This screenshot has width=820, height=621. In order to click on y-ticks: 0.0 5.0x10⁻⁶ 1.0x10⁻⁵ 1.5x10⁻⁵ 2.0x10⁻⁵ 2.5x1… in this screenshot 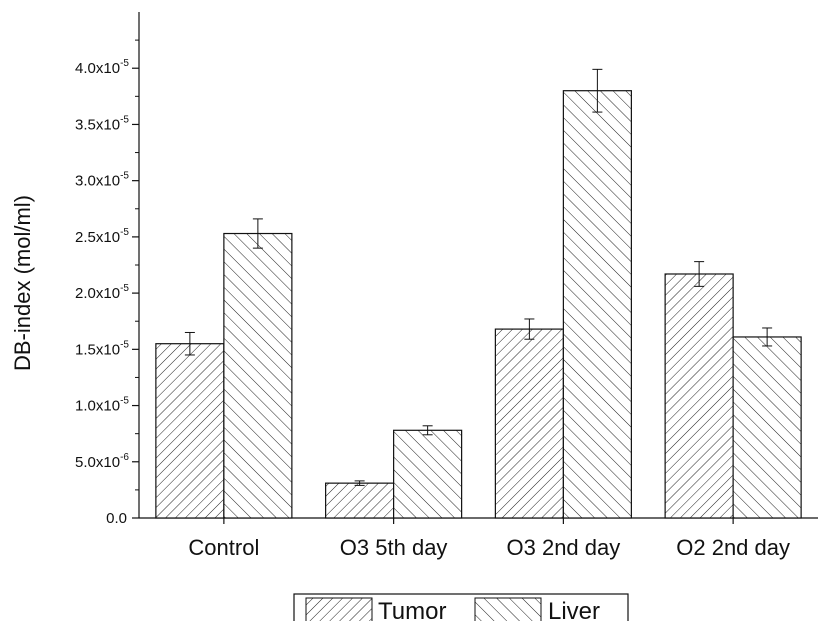, I will do `click(107, 283)`.